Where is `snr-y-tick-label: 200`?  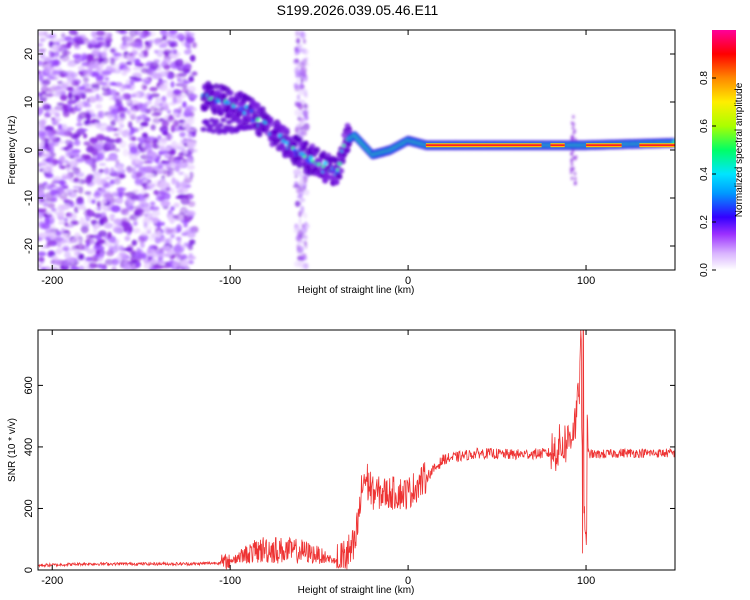
snr-y-tick-label: 200 is located at coordinates (29, 508).